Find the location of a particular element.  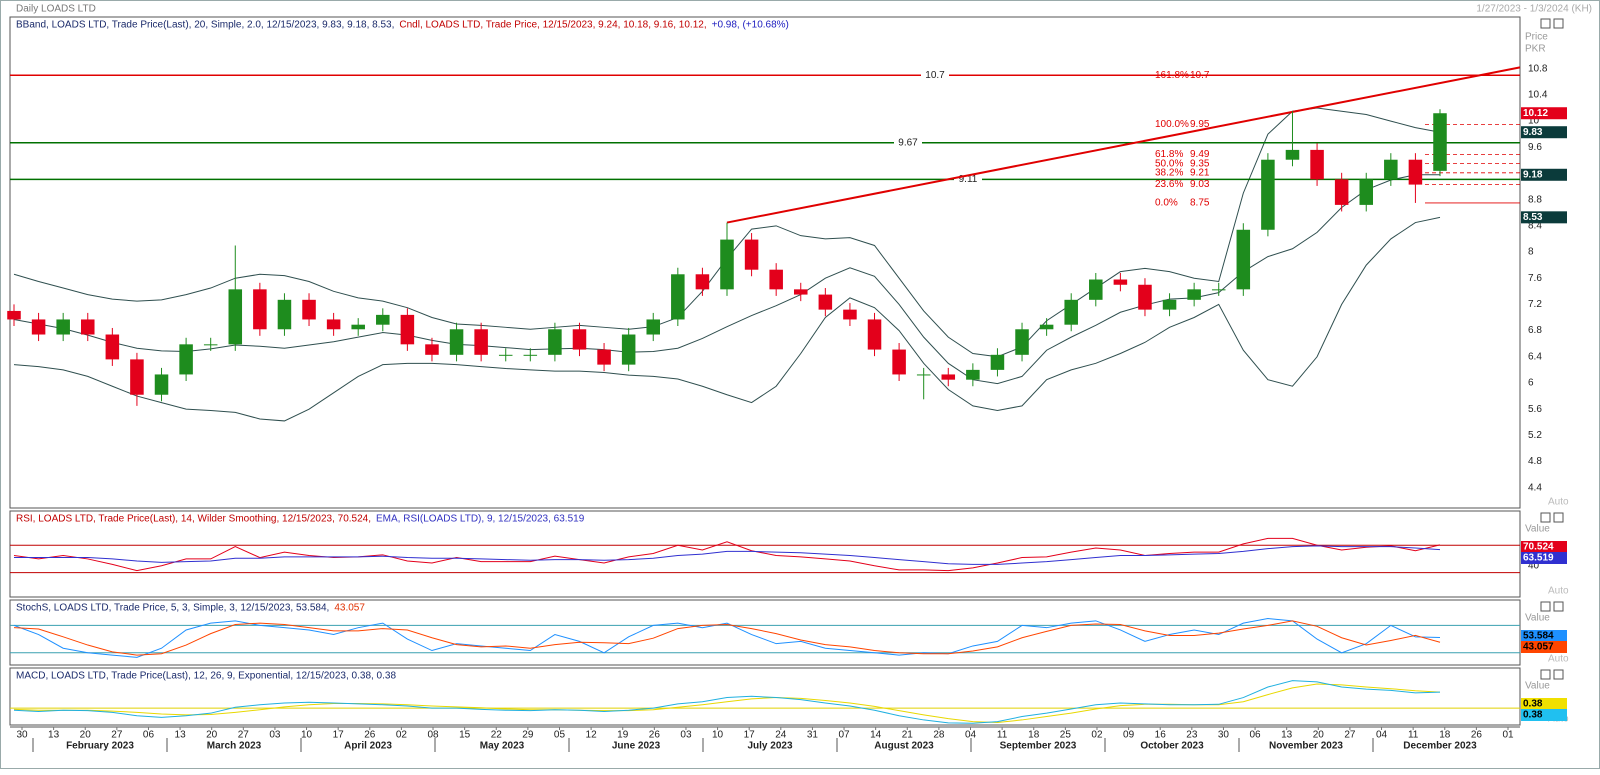

month-label: September 2023 is located at coordinates (1038, 746).